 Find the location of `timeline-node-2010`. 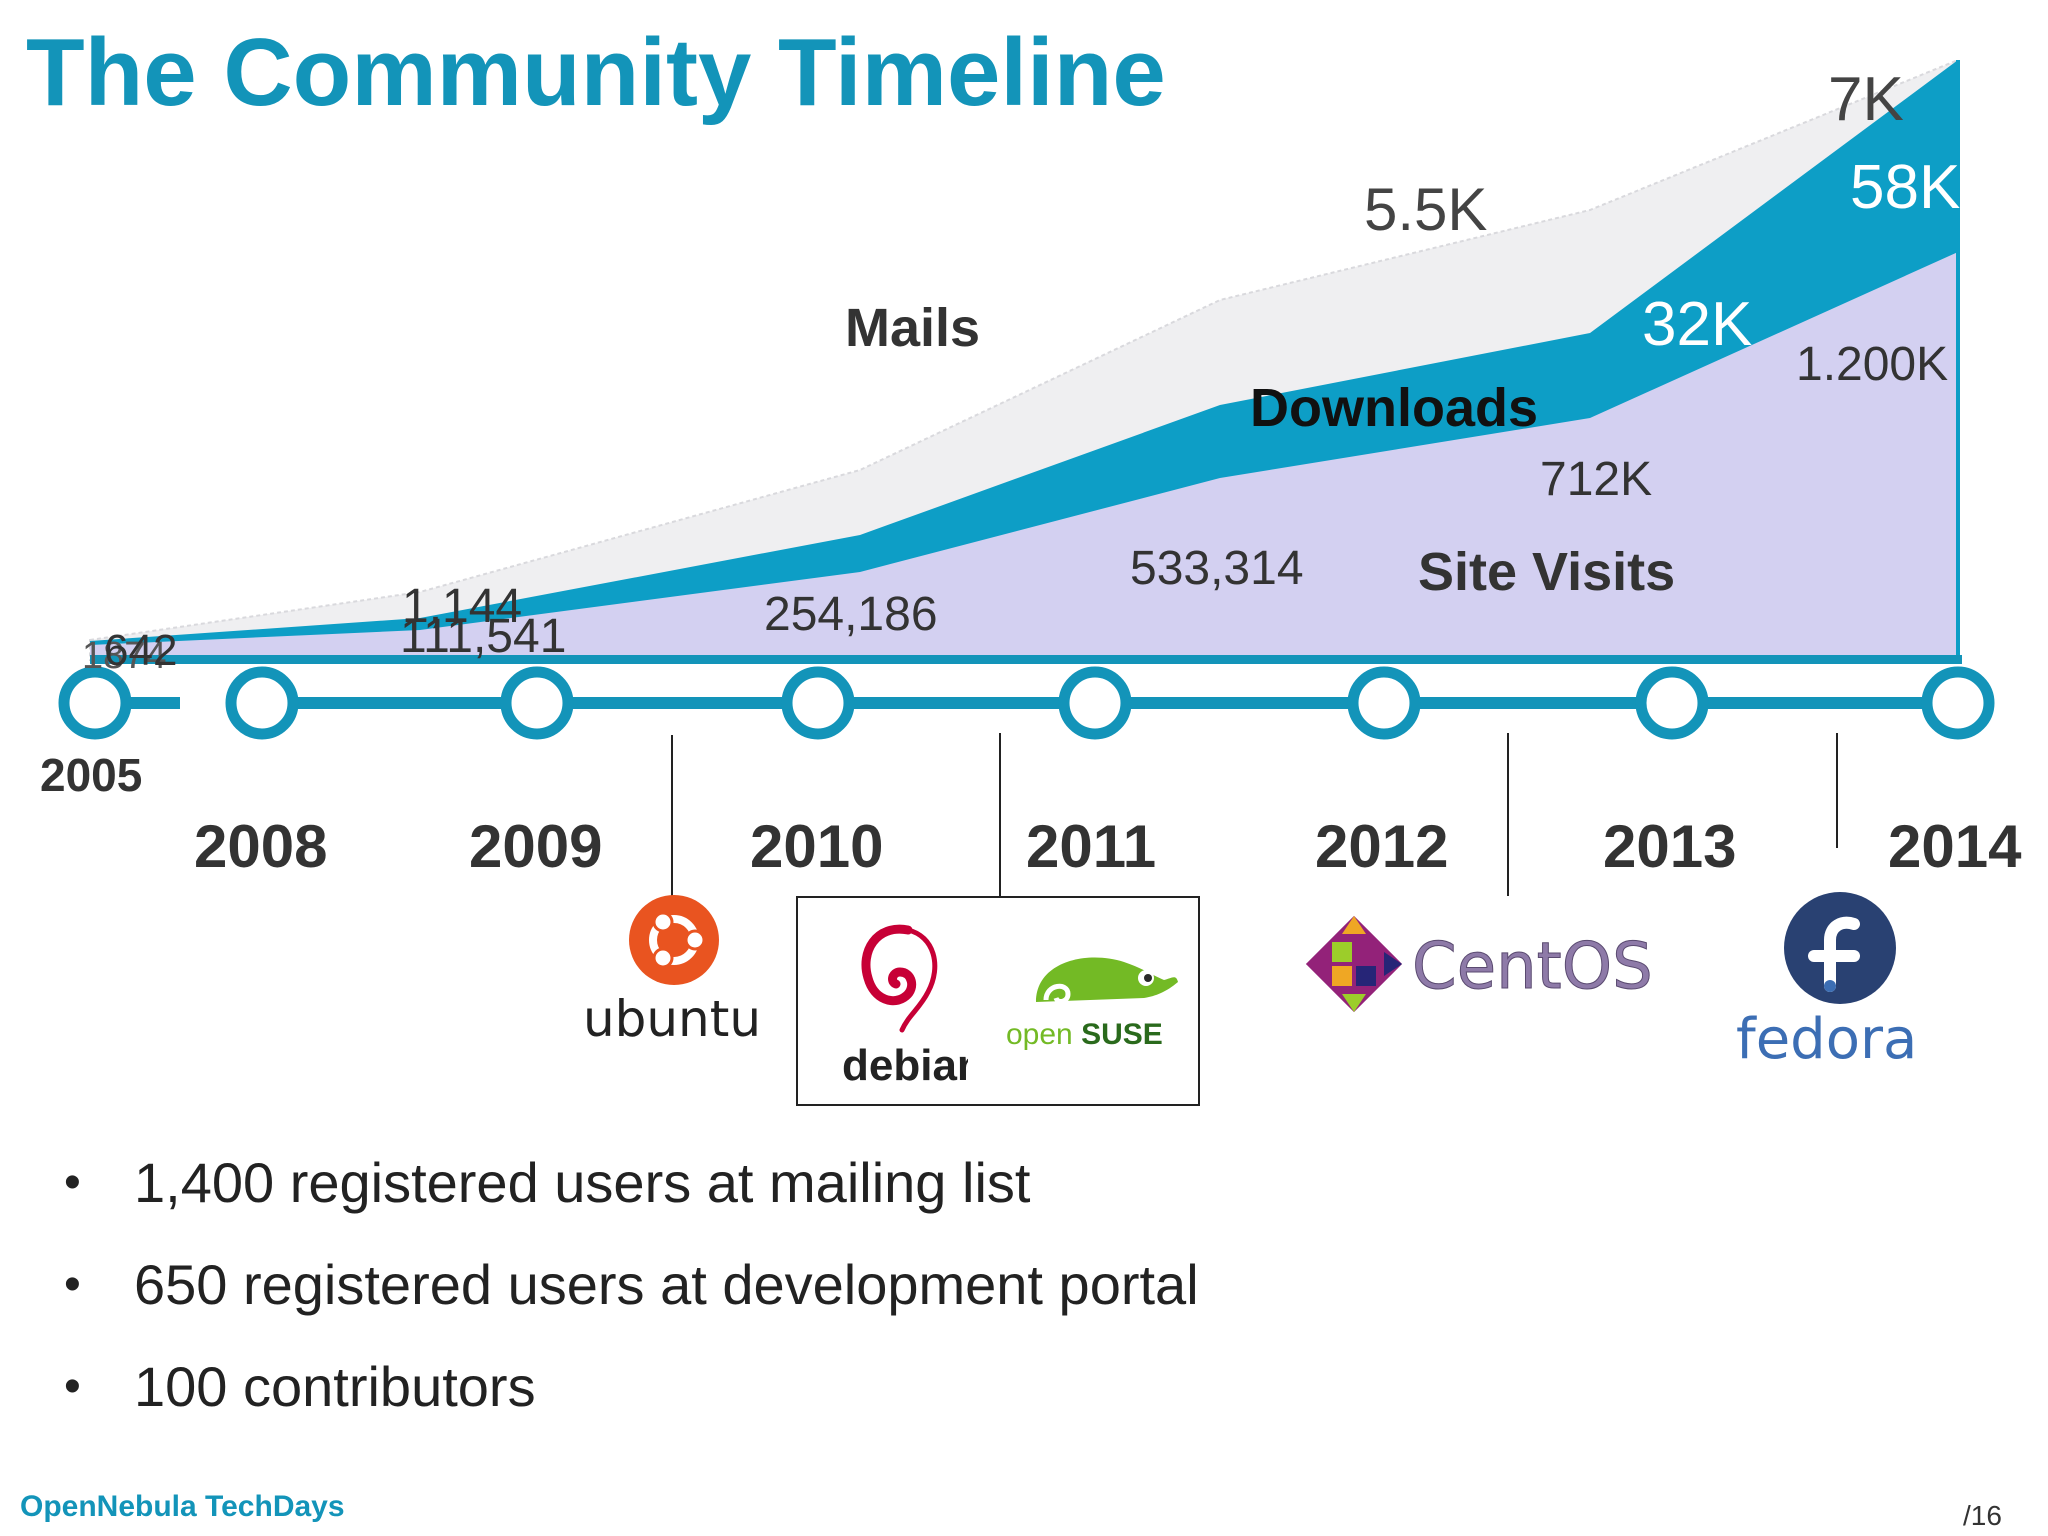

timeline-node-2010 is located at coordinates (818, 703).